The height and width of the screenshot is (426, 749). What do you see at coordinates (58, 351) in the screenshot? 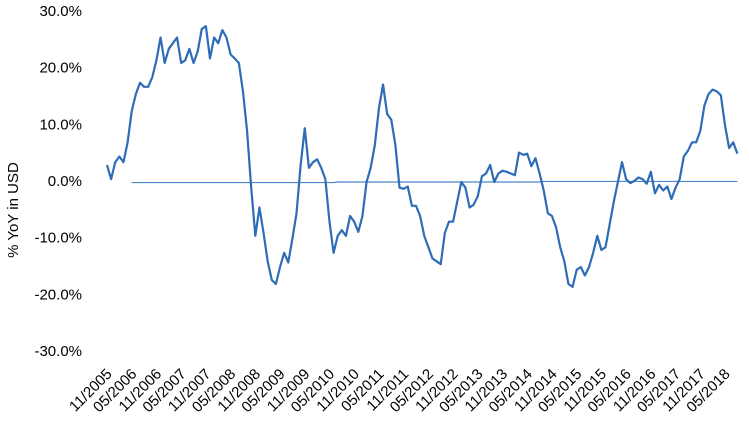
I see `y-tick-label: -30.0%` at bounding box center [58, 351].